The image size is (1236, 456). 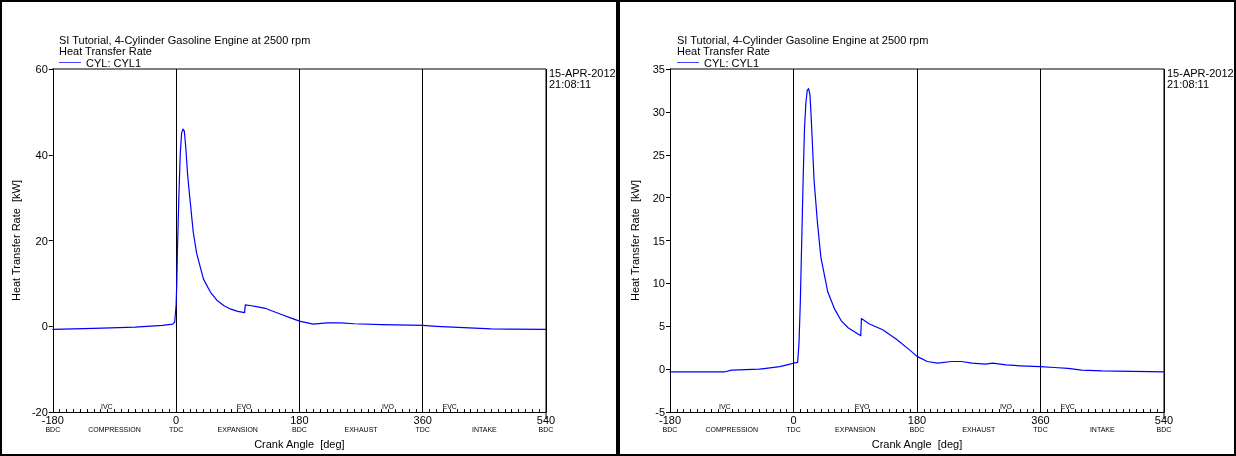 I want to click on y-tick-label: -5, so click(x=660, y=412).